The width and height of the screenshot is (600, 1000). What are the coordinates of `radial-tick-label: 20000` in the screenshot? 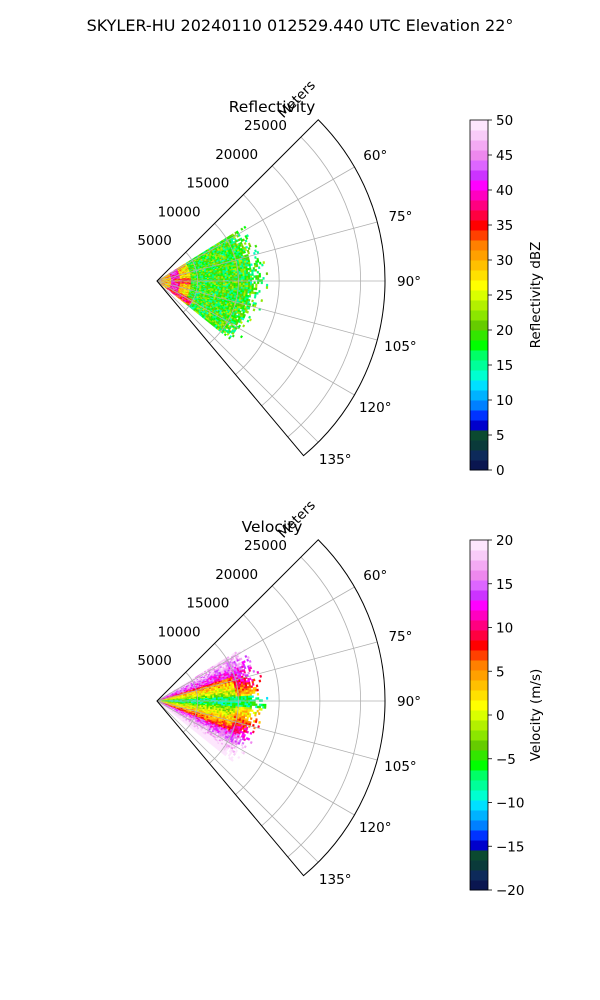 It's located at (236, 155).